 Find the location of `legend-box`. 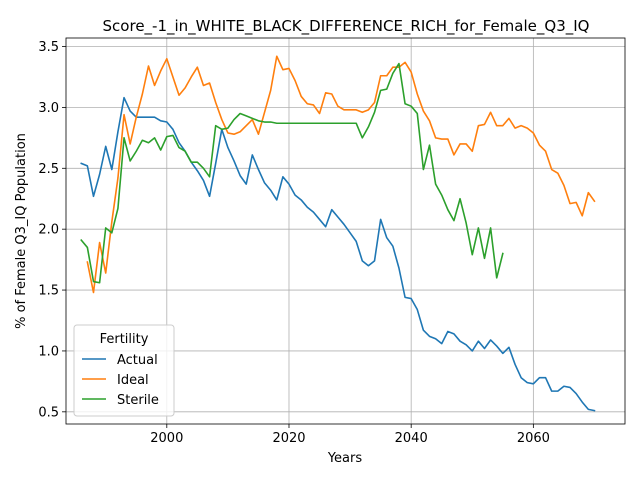

legend-box is located at coordinates (124, 370).